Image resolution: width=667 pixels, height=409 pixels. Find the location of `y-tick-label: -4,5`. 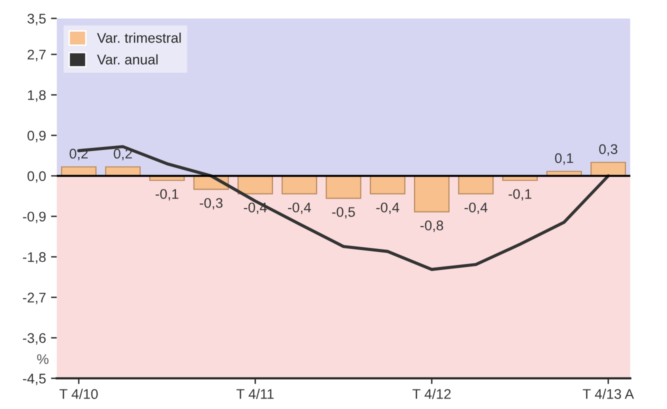

y-tick-label: -4,5 is located at coordinates (34, 380).